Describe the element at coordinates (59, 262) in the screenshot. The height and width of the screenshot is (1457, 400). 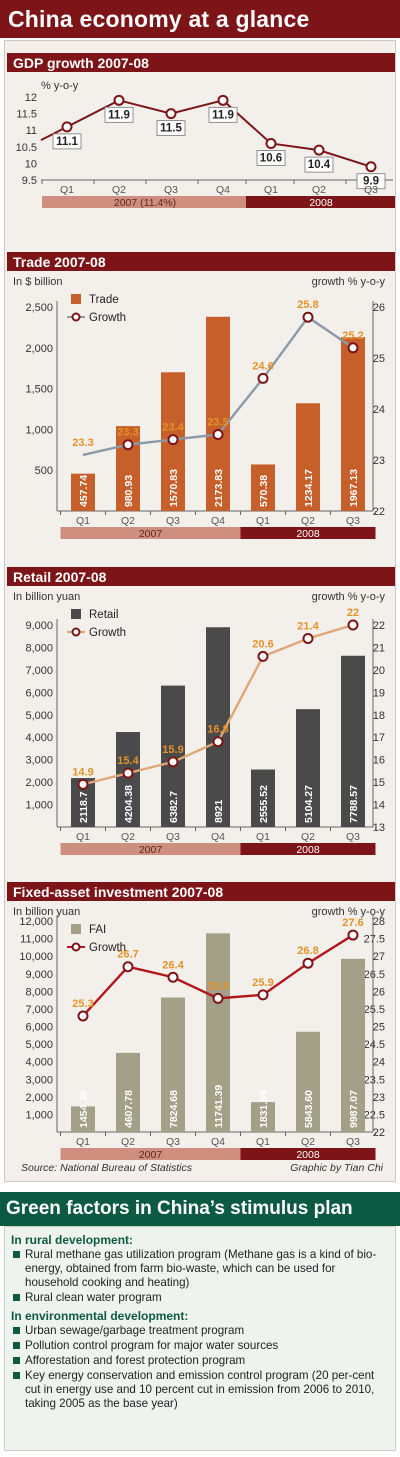
I see `chart-title: Trade 2007-08` at that location.